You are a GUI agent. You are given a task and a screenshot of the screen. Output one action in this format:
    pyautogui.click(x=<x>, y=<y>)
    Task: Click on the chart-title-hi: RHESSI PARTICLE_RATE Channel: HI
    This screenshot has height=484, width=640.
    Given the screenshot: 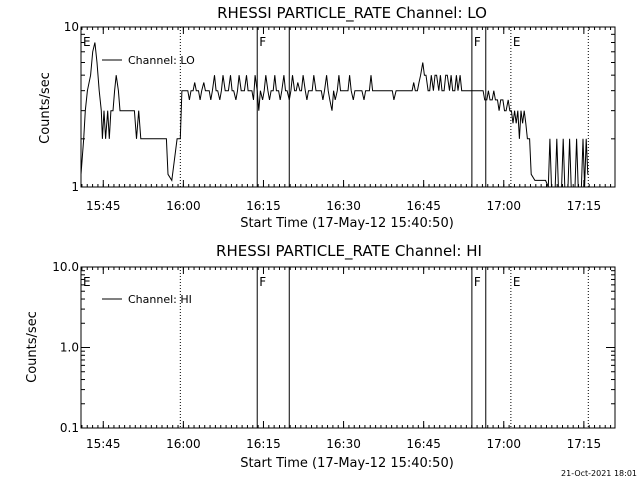 What is the action you would take?
    pyautogui.click(x=349, y=251)
    